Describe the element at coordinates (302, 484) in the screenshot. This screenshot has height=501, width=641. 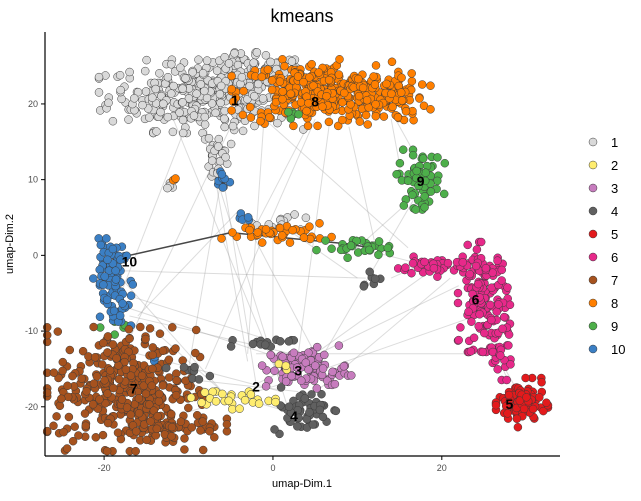
I see `x-axis-label: umap-Dim.1` at that location.